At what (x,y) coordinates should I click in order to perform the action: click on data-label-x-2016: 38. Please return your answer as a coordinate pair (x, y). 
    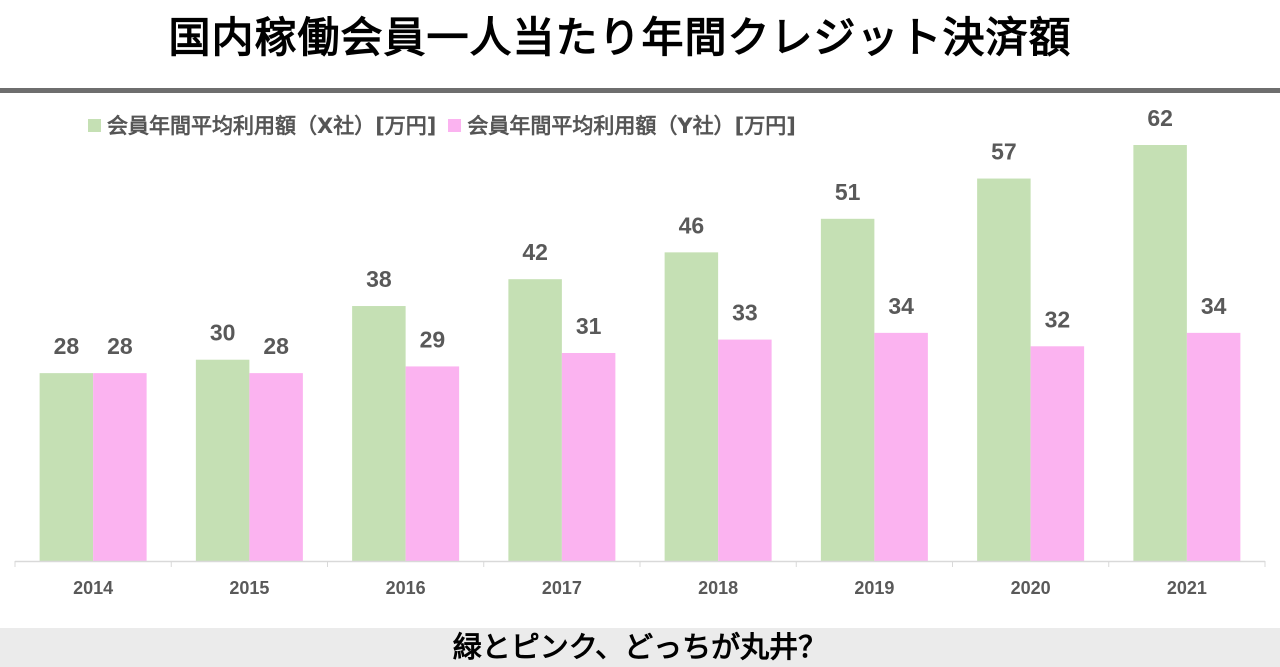
    Looking at the image, I should click on (379, 279).